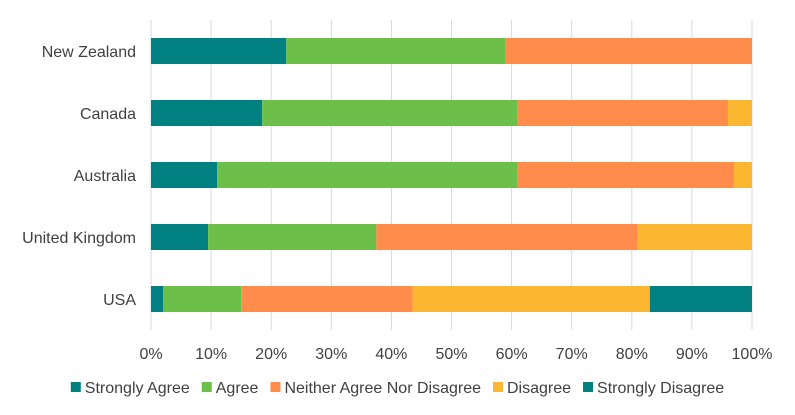  I want to click on x-tick-label-8: 80%, so click(632, 354).